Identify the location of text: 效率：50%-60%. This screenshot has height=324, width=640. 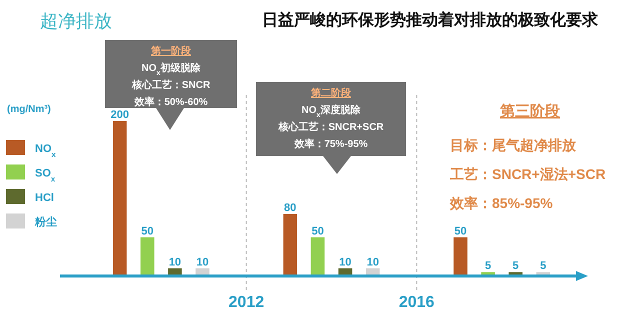
(170, 102).